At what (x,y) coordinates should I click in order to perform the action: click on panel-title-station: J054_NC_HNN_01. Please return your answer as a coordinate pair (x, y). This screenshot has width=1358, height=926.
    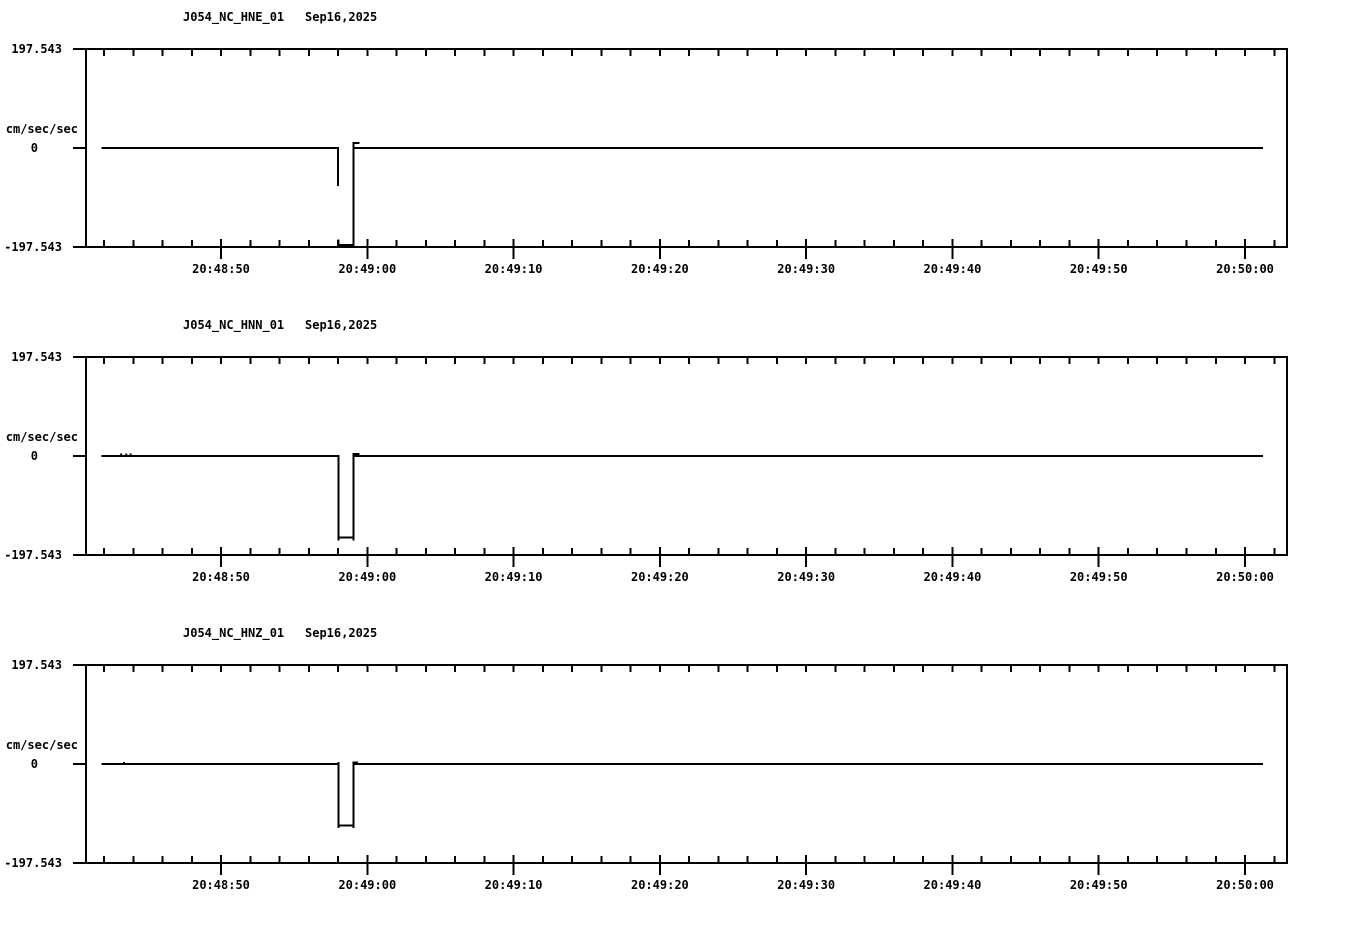
    Looking at the image, I should click on (234, 325).